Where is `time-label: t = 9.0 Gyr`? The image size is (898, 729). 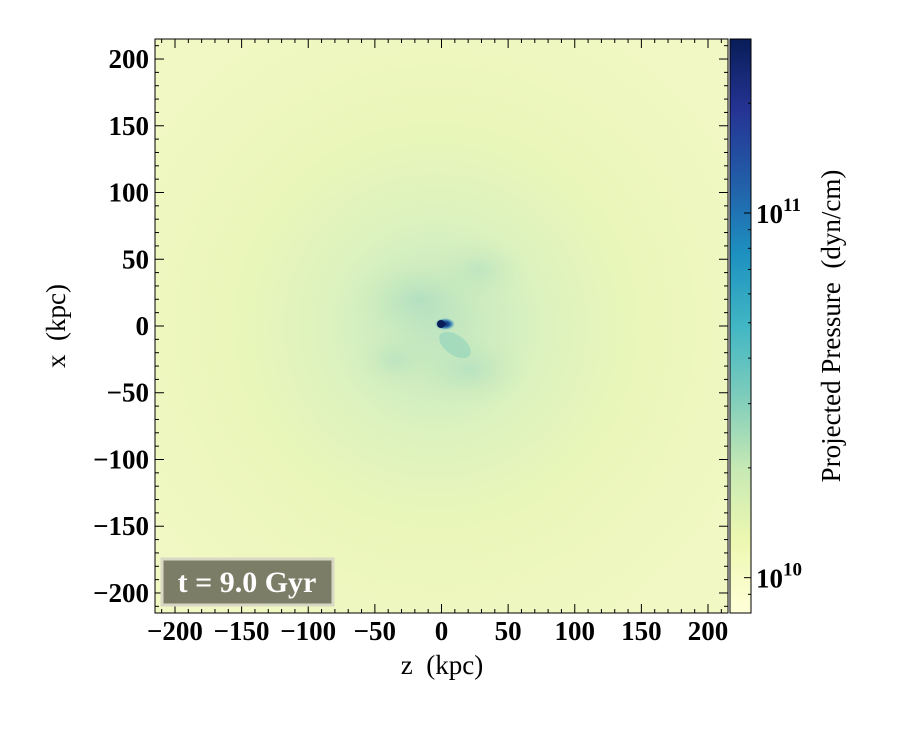
time-label: t = 9.0 Gyr is located at coordinates (247, 582).